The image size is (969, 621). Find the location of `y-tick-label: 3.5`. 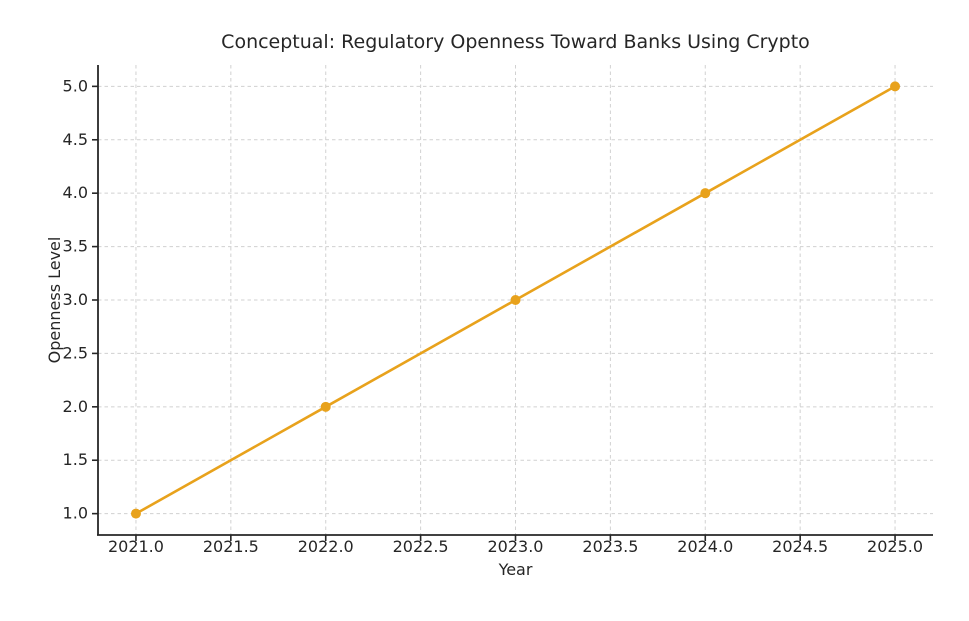

y-tick-label: 3.5 is located at coordinates (75, 246).